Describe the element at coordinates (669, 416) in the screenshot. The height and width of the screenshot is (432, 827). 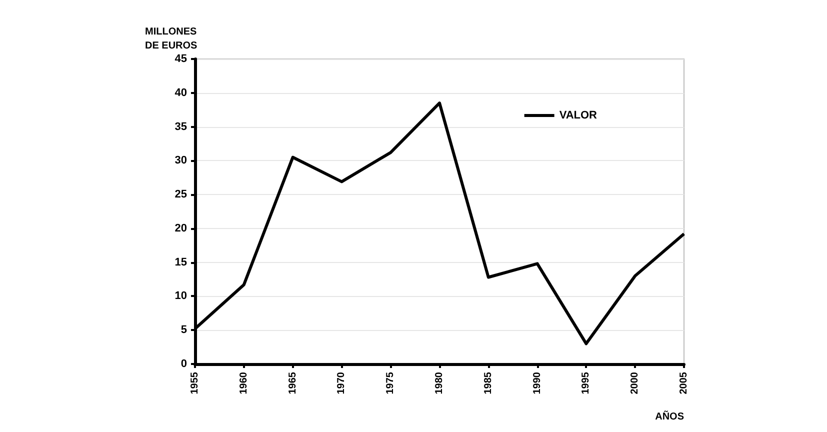
I see `x-axis-title: AÑOS` at that location.